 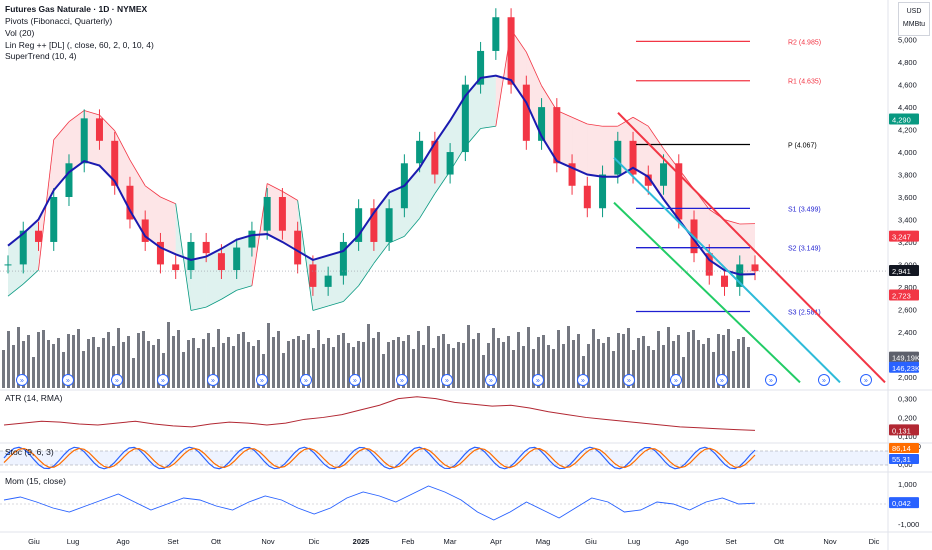 What do you see at coordinates (914, 19) in the screenshot?
I see `currency-unit-button: USD MMBtu` at bounding box center [914, 19].